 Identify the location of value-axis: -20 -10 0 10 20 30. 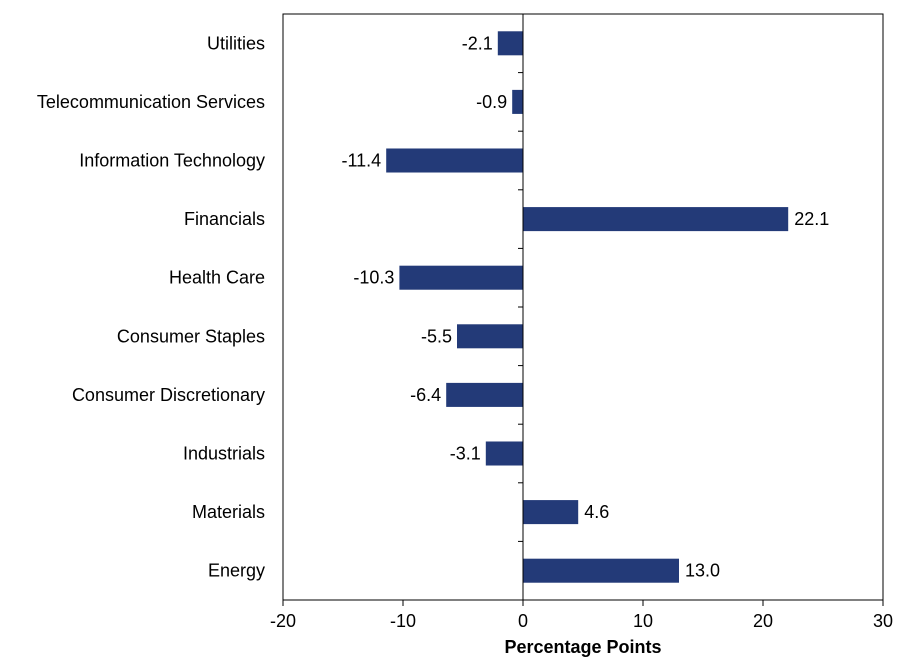
(581, 615).